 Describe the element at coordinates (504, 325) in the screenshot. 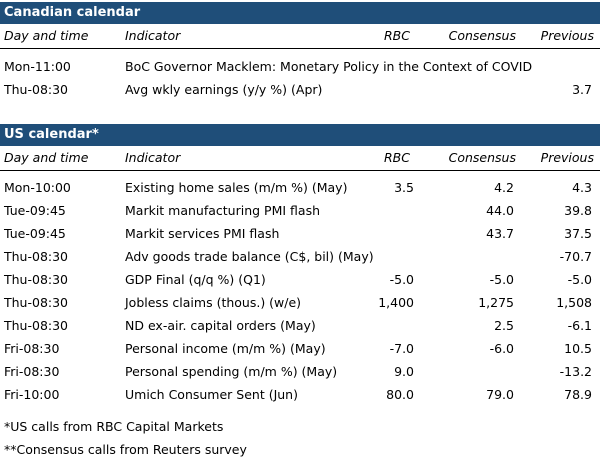

I see `row-consensus: 2.5` at that location.